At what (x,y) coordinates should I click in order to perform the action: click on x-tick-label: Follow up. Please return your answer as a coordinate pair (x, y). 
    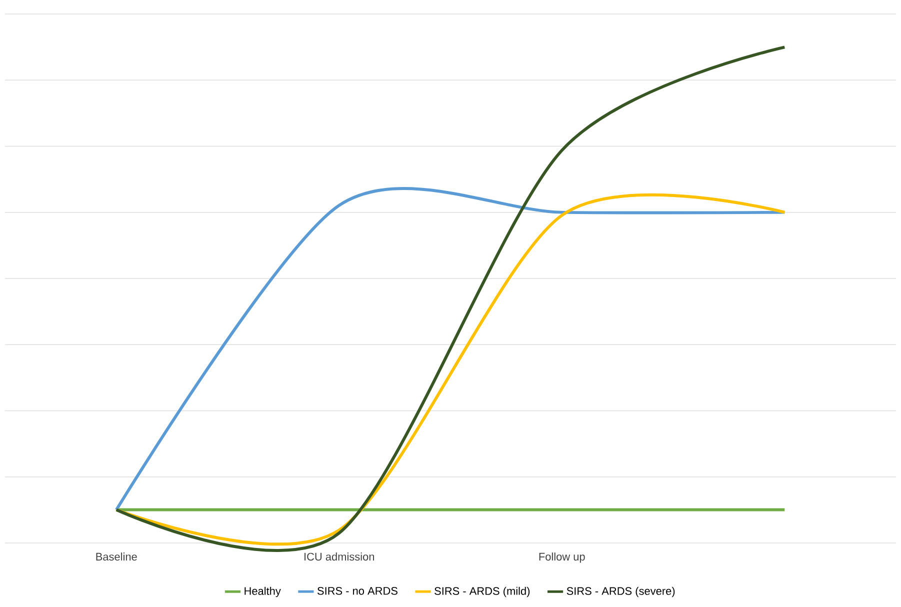
    Looking at the image, I should click on (562, 557).